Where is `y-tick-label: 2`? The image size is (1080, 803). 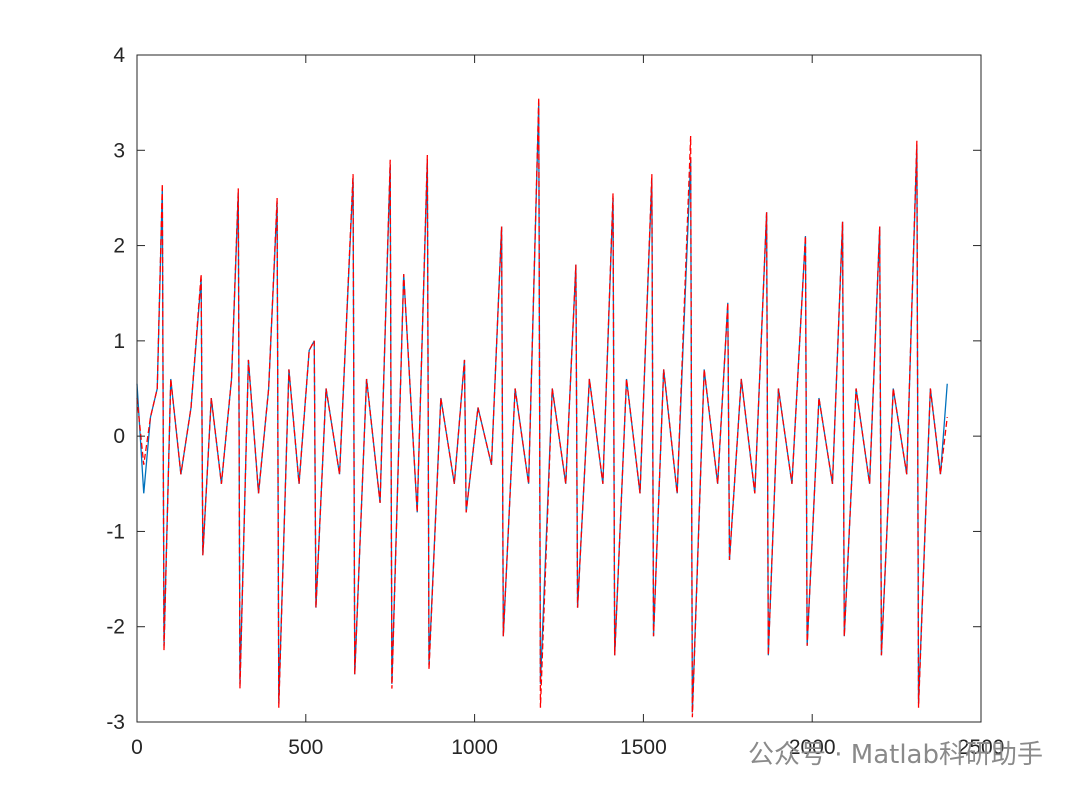
y-tick-label: 2 is located at coordinates (119, 246).